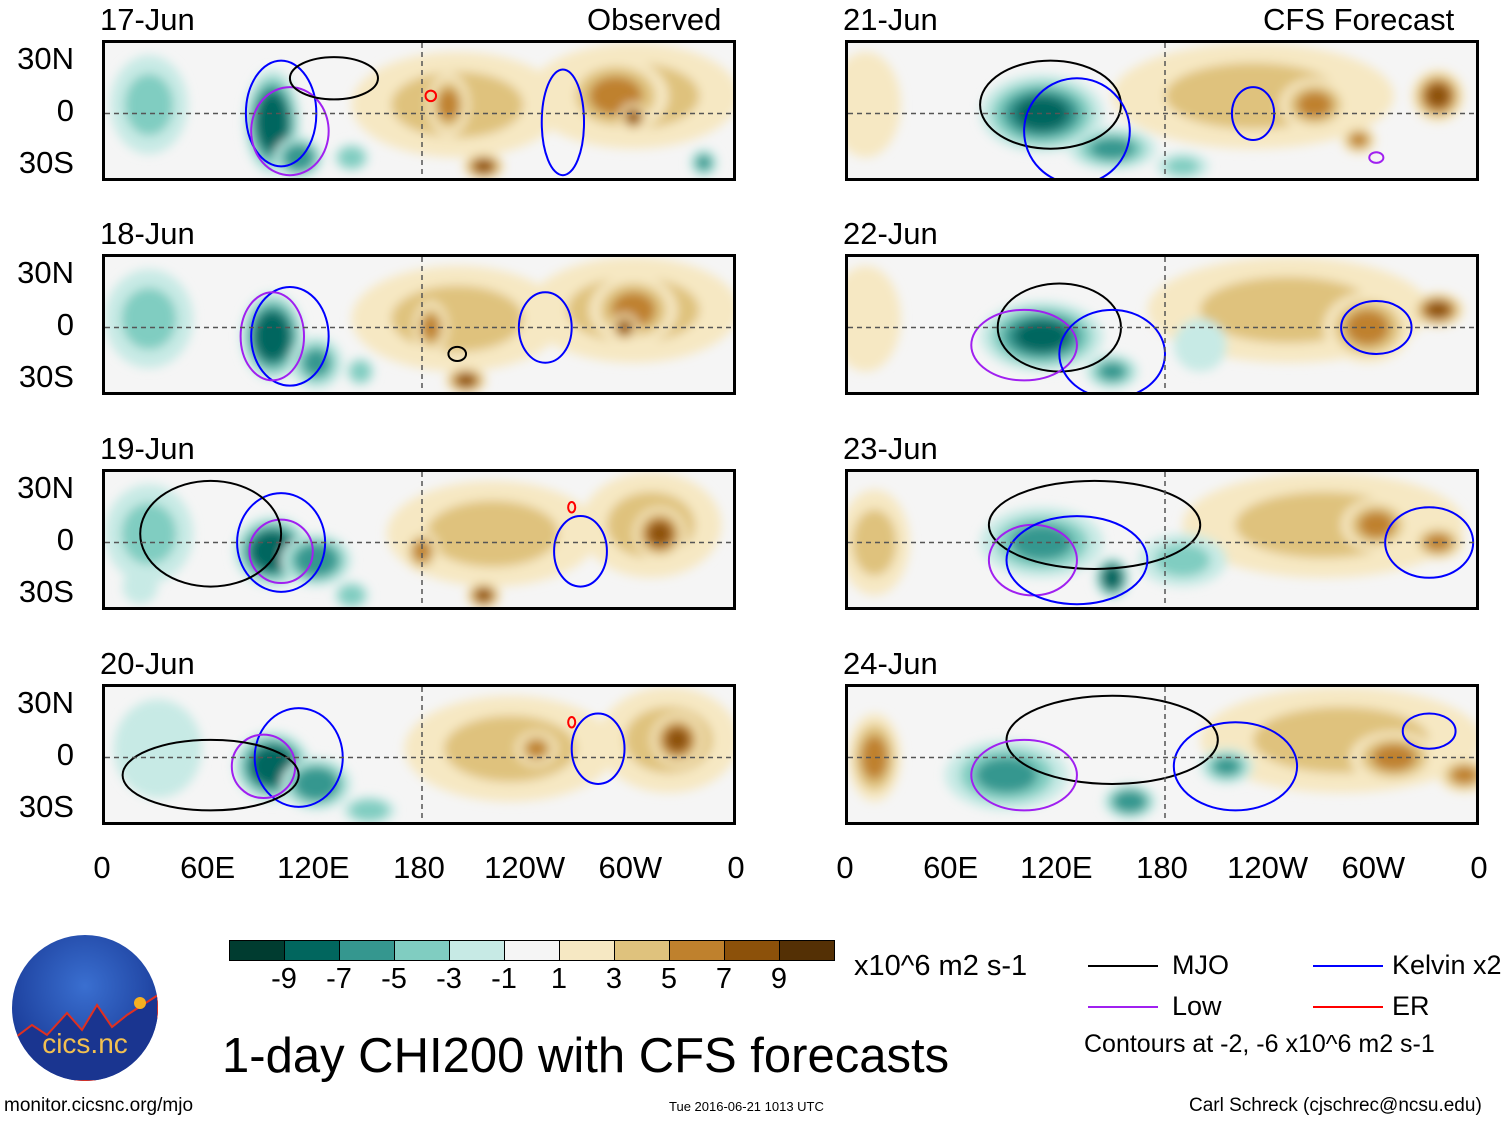 The image size is (1510, 1121). Describe the element at coordinates (147, 448) in the screenshot. I see `panel-date-label: 19-Jun` at that location.